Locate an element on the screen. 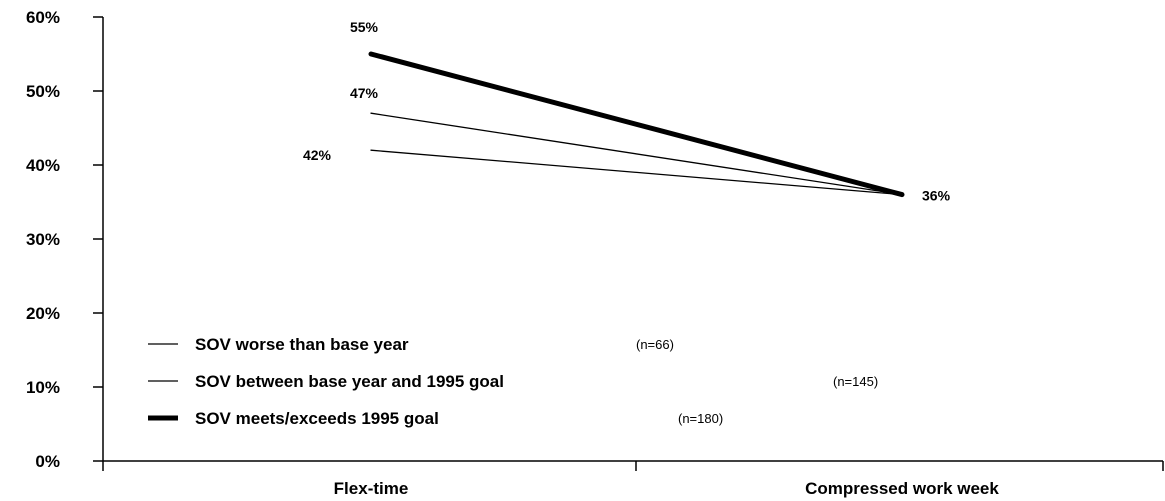 The width and height of the screenshot is (1165, 501). series-lines is located at coordinates (636, 124).